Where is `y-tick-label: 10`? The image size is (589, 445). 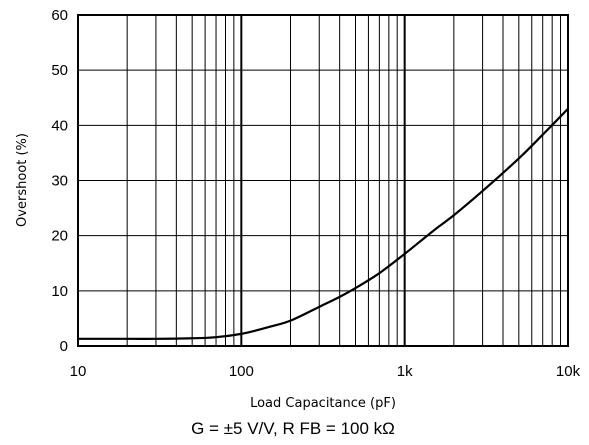 y-tick-label: 10 is located at coordinates (59, 291).